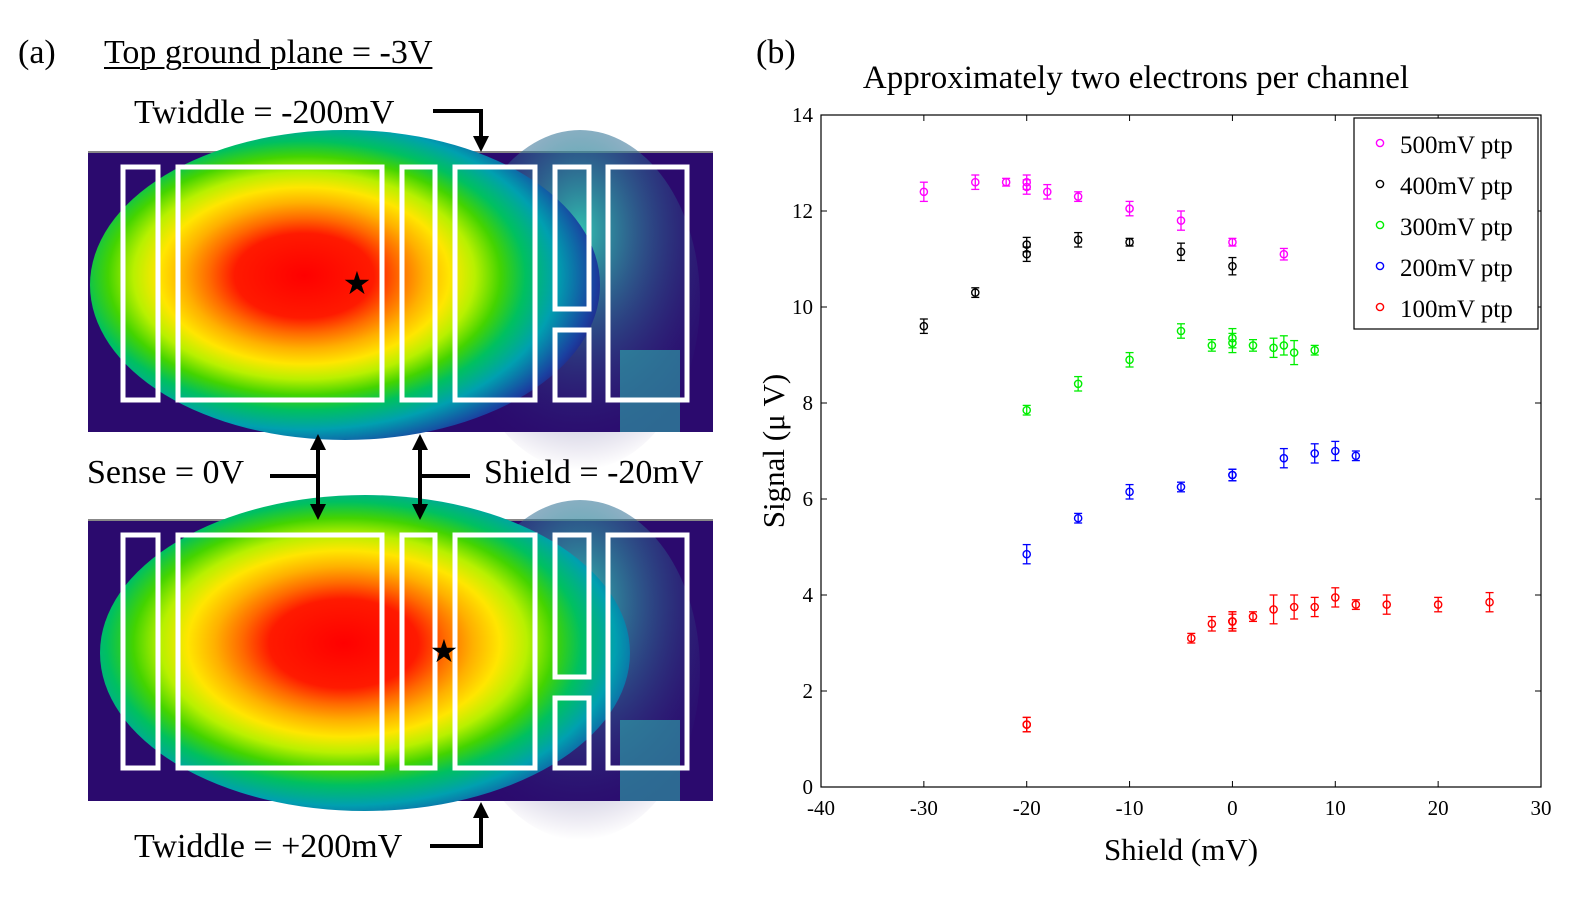 The height and width of the screenshot is (914, 1579). What do you see at coordinates (1335, 808) in the screenshot?
I see `x-tick-label: 10` at bounding box center [1335, 808].